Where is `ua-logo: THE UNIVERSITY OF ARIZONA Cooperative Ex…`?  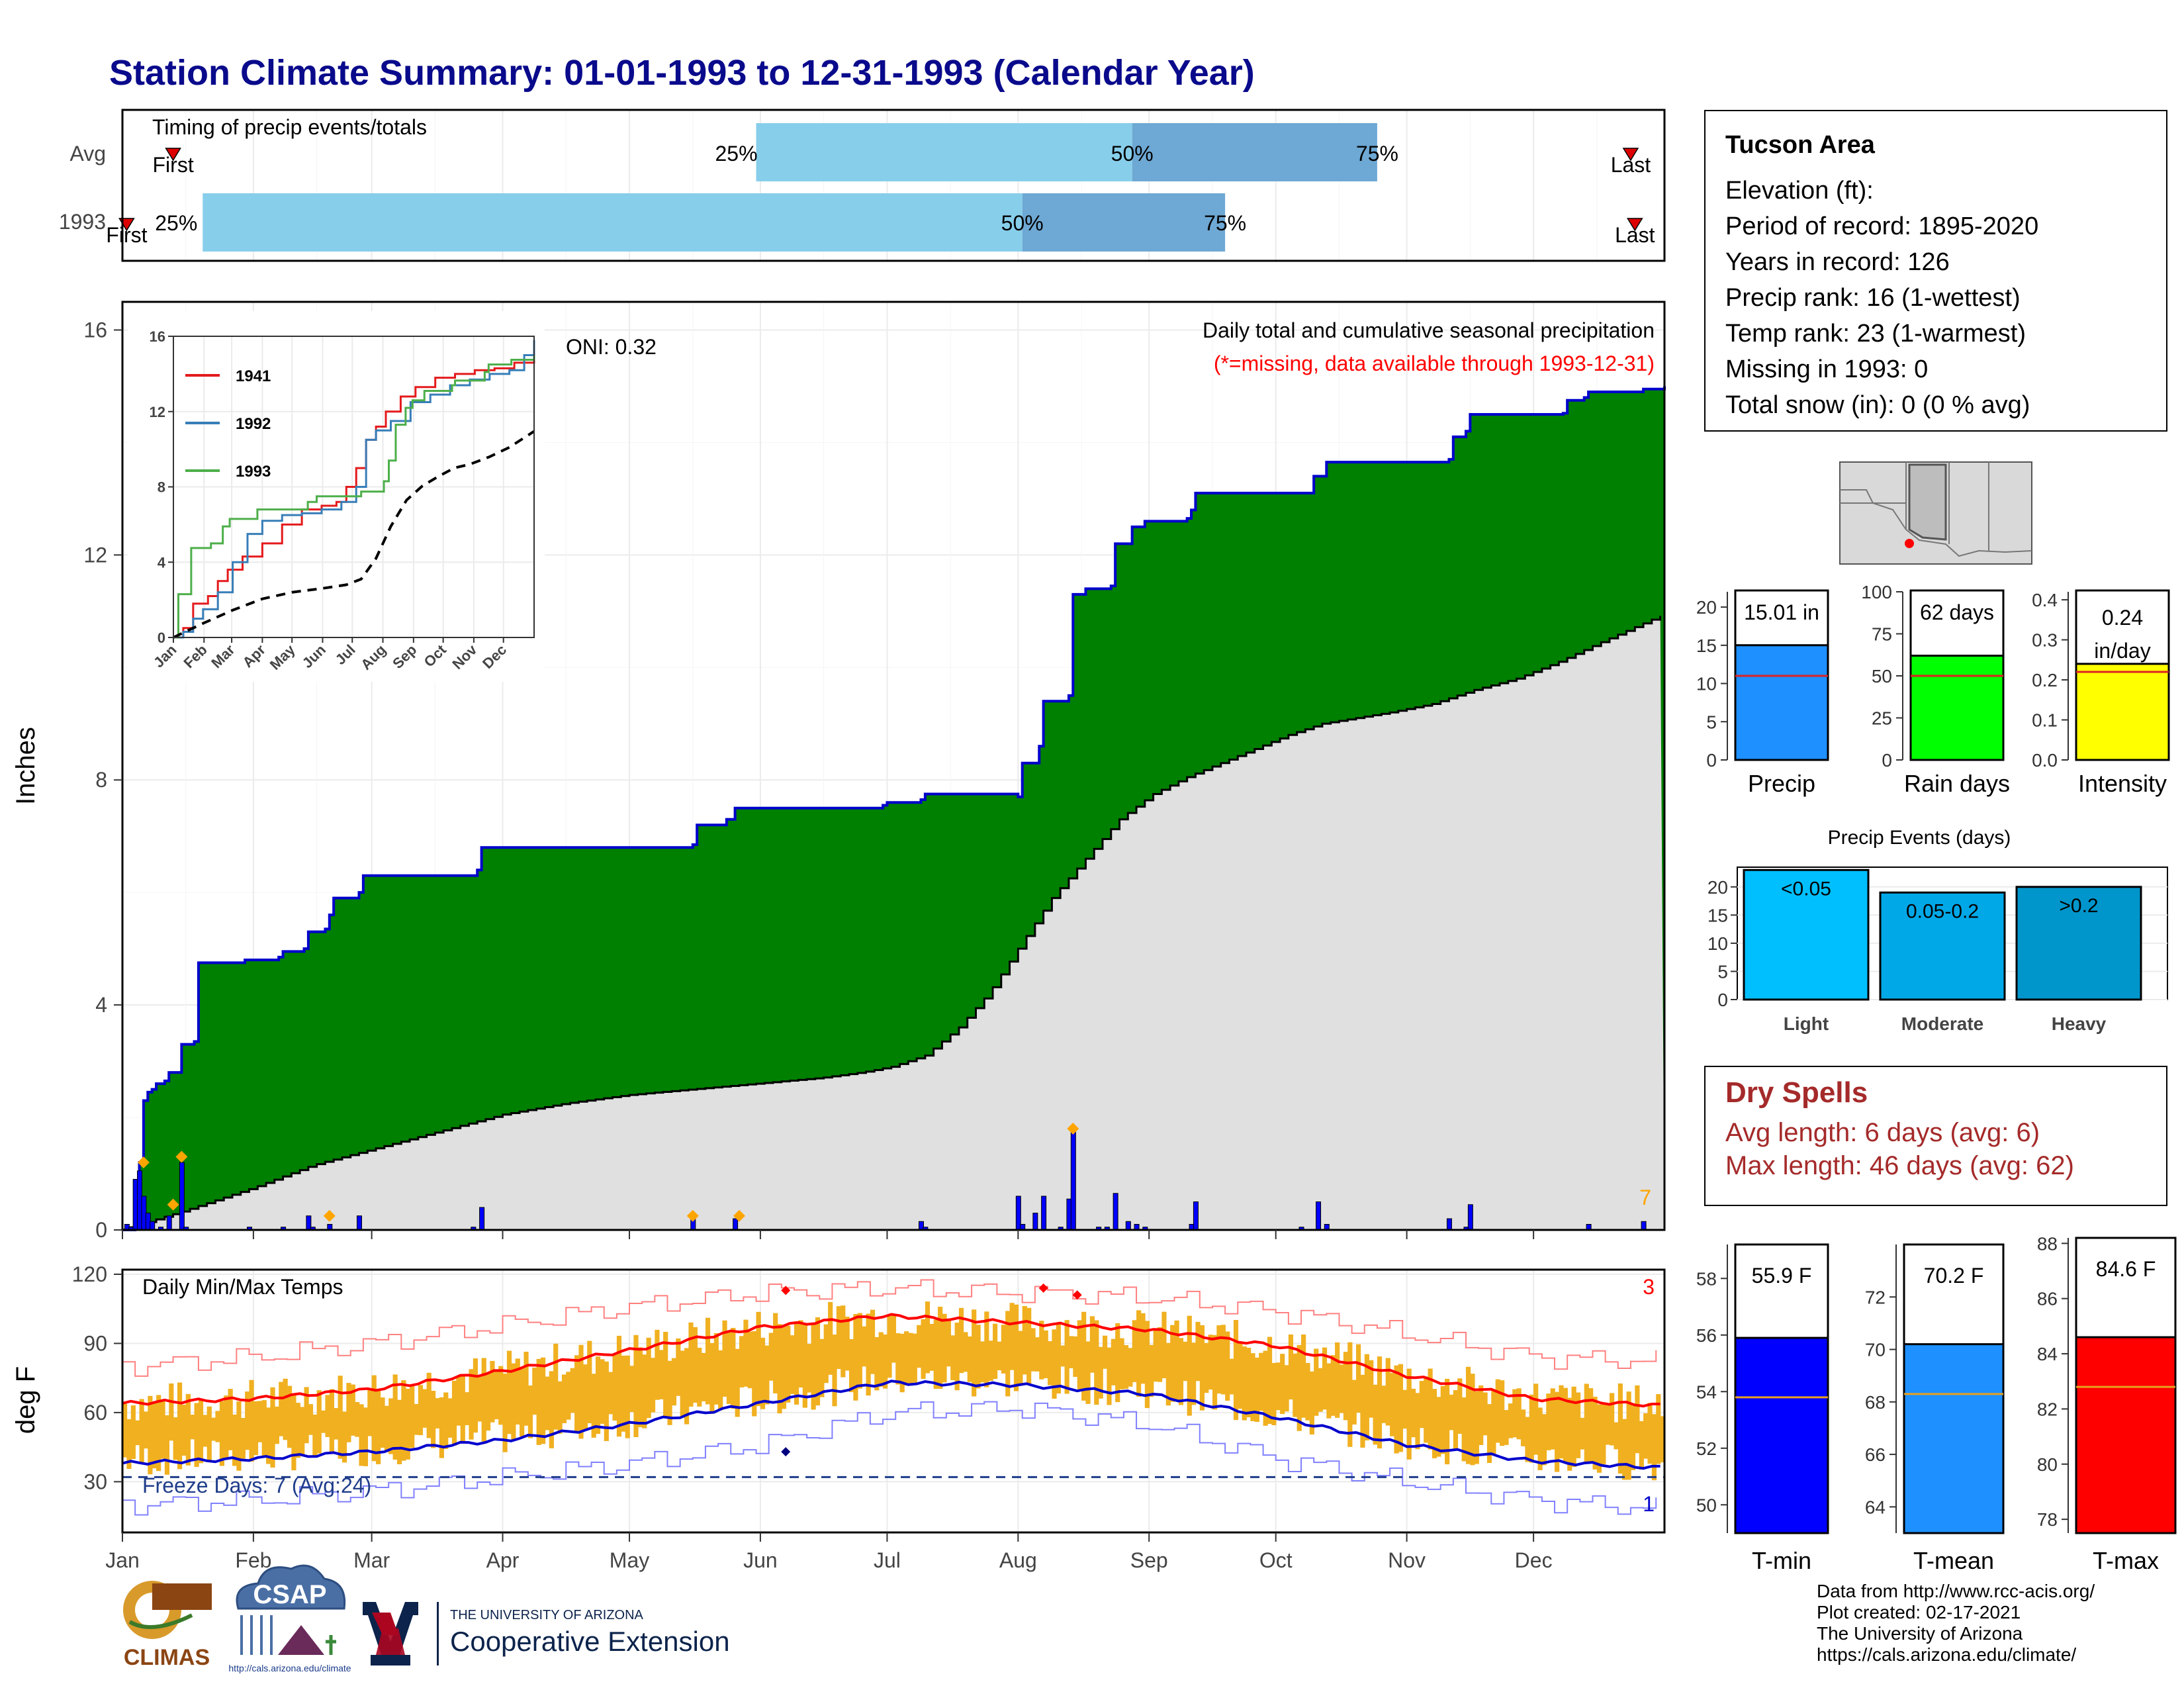 ua-logo: THE UNIVERSITY OF ARIZONA Cooperative Ex… is located at coordinates (547, 1633).